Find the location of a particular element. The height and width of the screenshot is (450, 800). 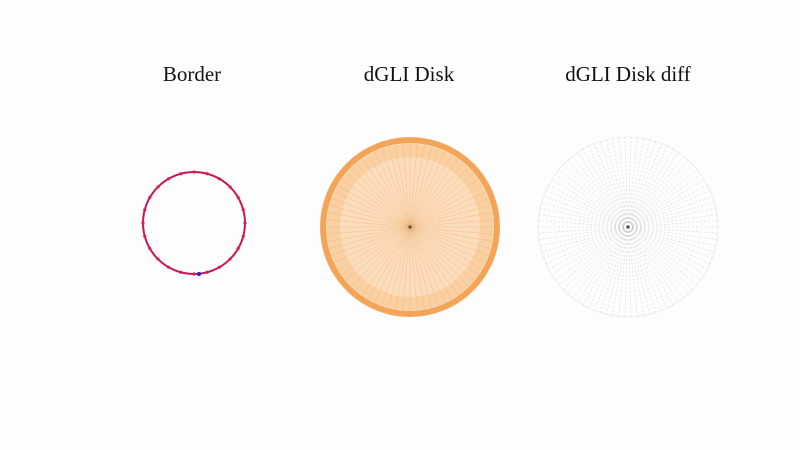

disk-diagram is located at coordinates (410, 227).